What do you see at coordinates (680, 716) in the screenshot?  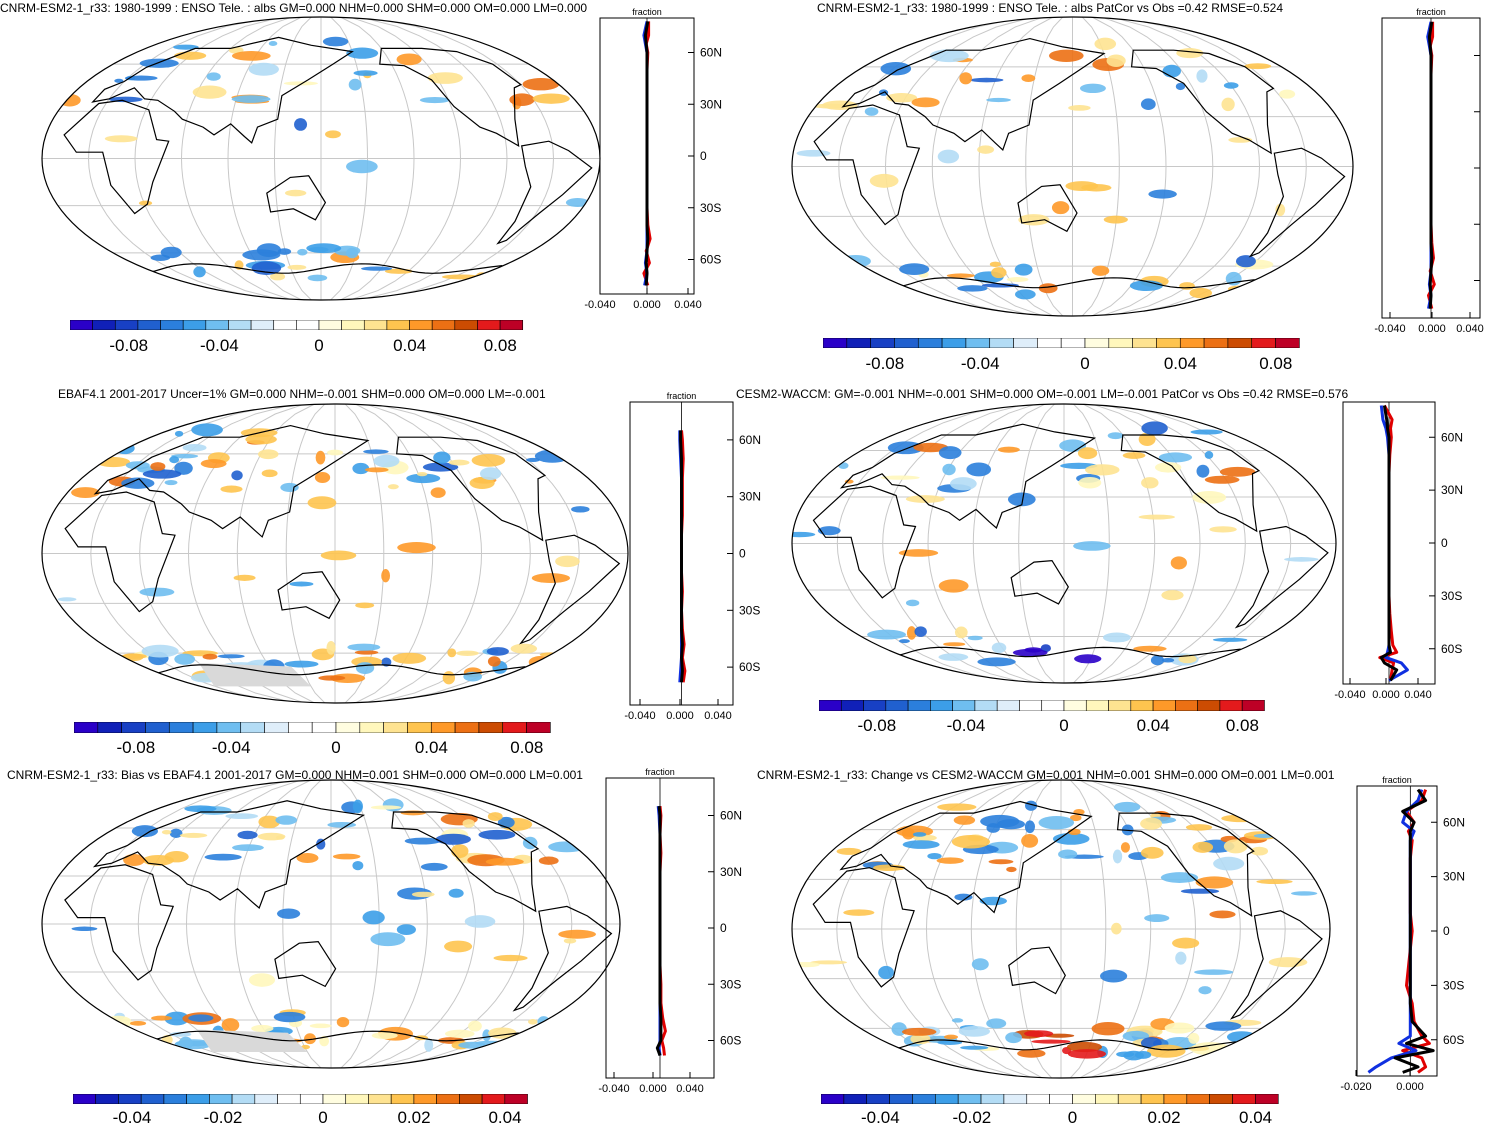 I see `zonal-x-tick-label: 0.000` at bounding box center [680, 716].